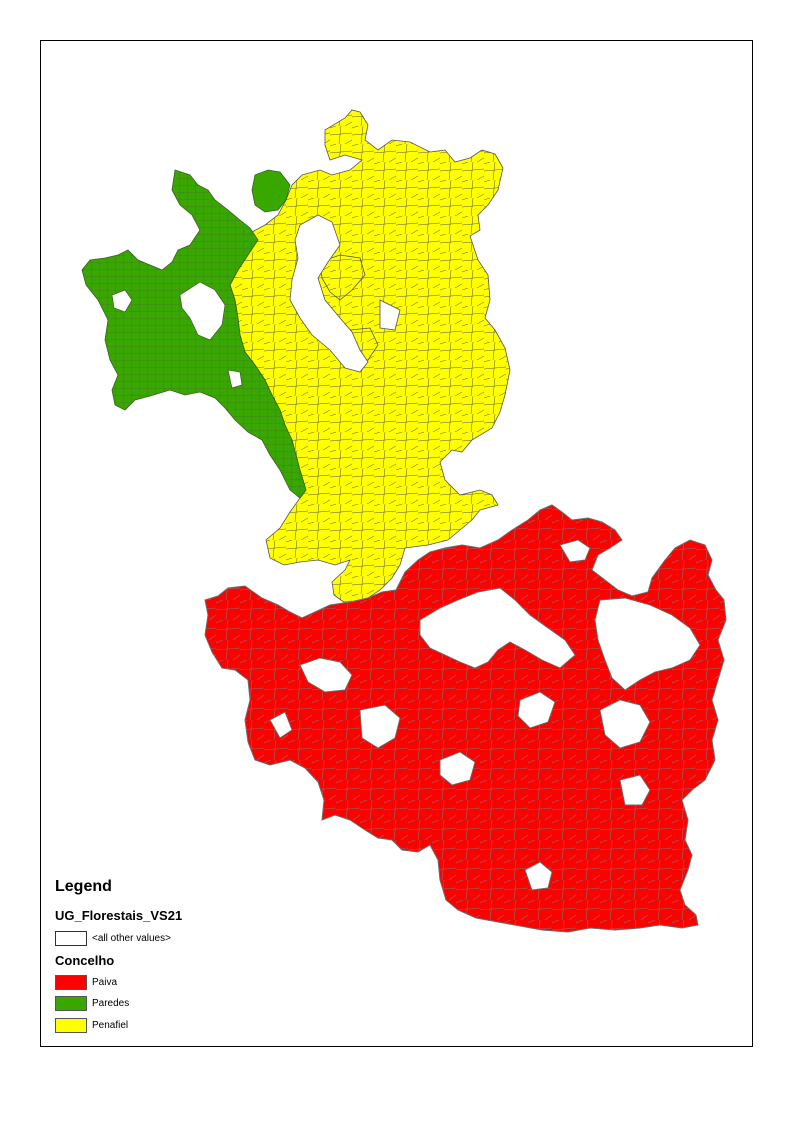  Describe the element at coordinates (71, 1025) in the screenshot. I see `legend-swatch-penafiel` at that location.